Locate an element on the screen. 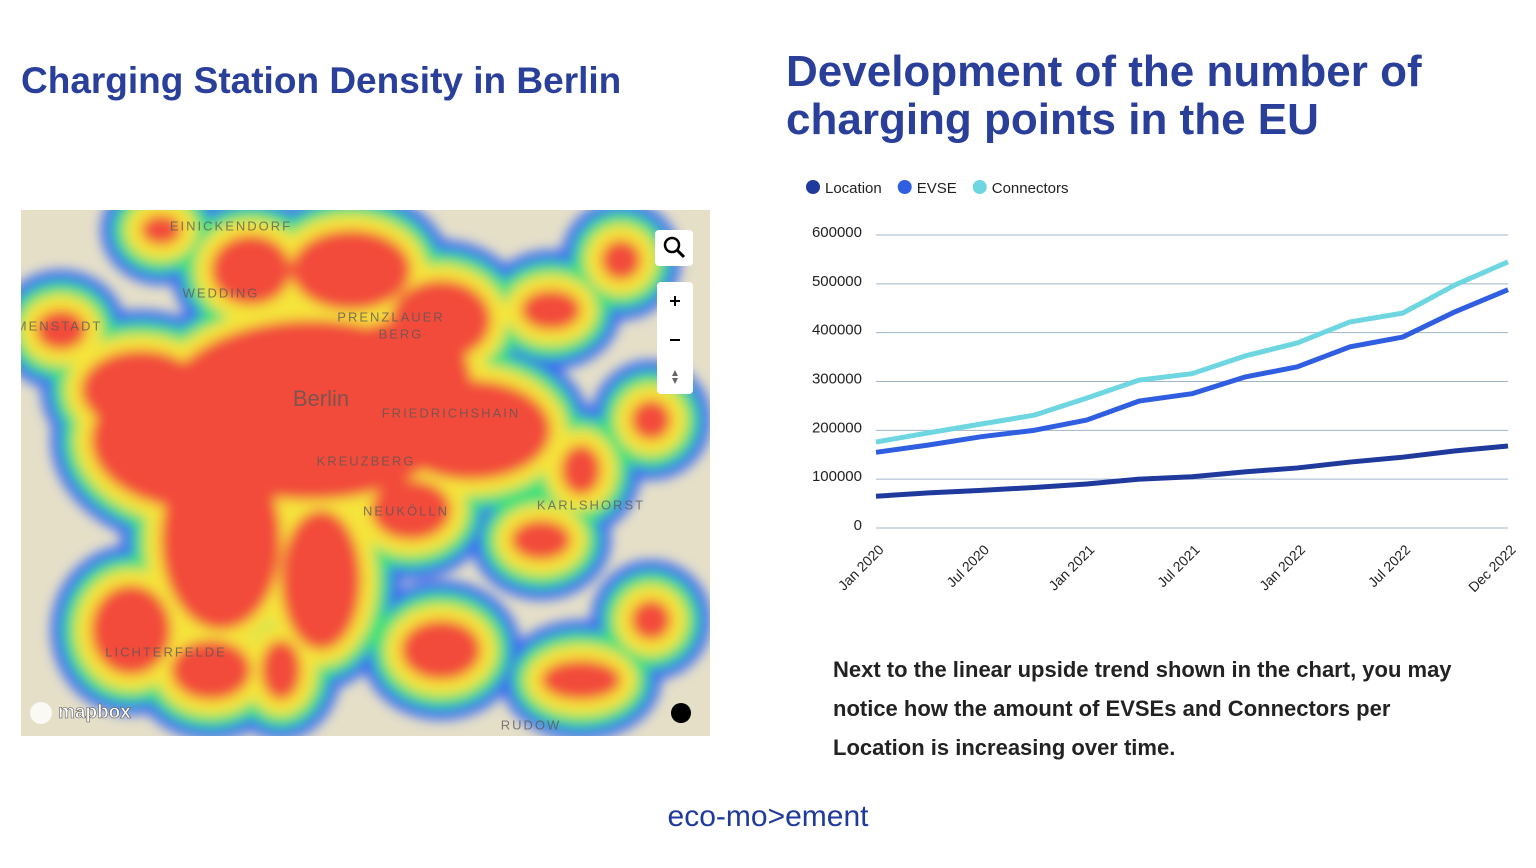  info-button is located at coordinates (681, 713).